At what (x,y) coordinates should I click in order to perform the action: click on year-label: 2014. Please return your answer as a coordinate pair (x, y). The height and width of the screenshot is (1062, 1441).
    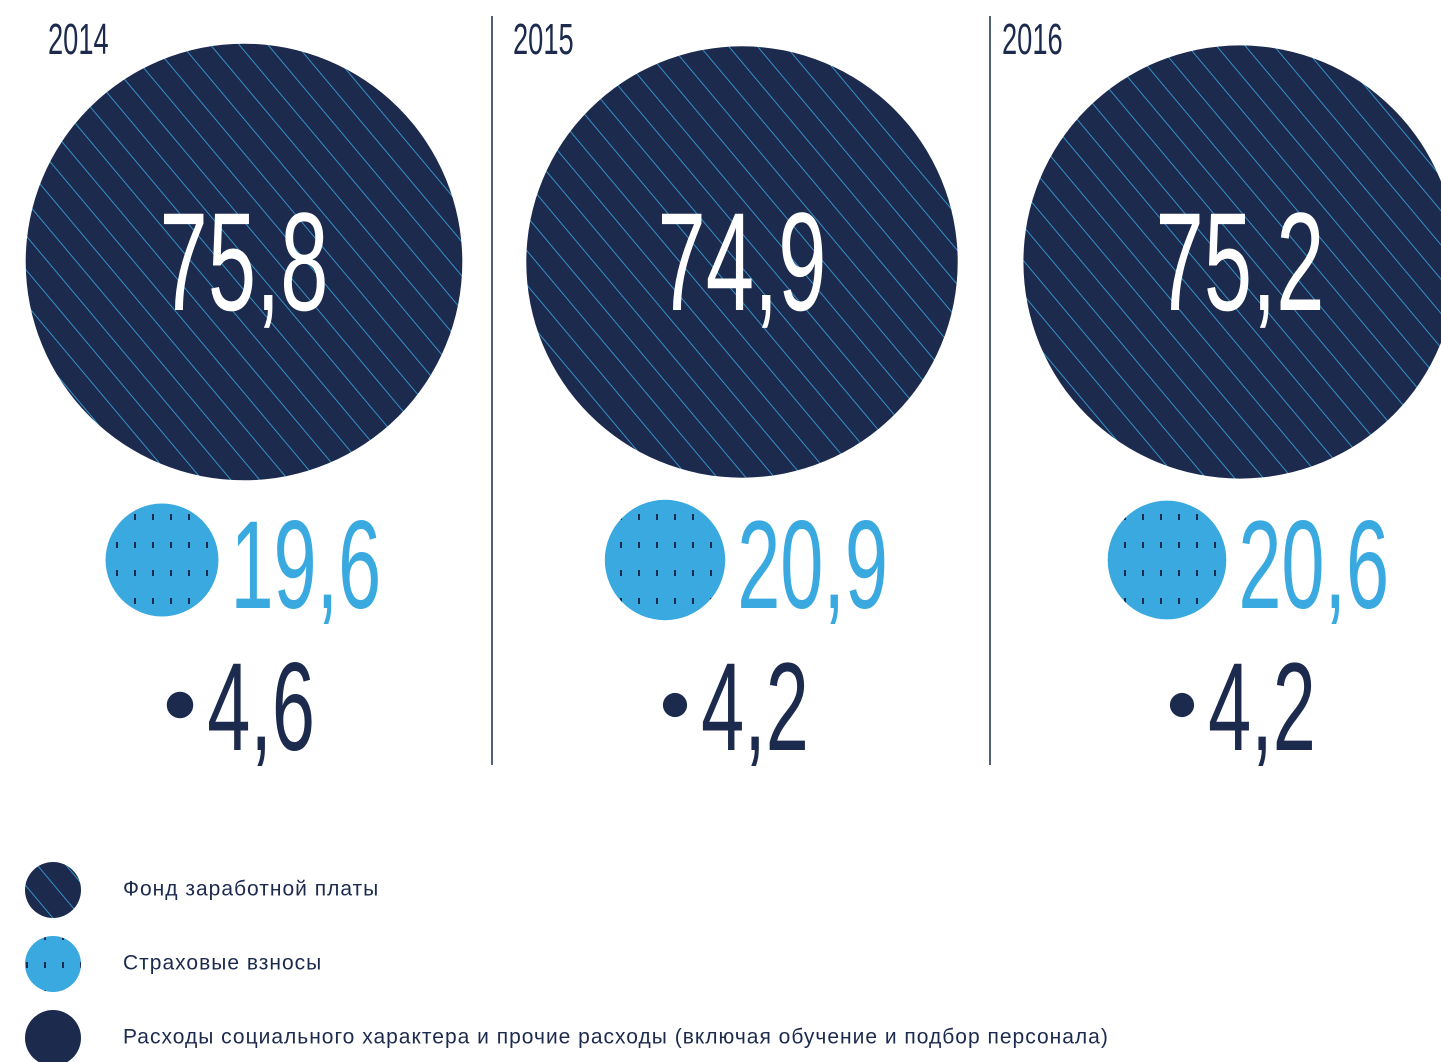
    Looking at the image, I should click on (78, 38).